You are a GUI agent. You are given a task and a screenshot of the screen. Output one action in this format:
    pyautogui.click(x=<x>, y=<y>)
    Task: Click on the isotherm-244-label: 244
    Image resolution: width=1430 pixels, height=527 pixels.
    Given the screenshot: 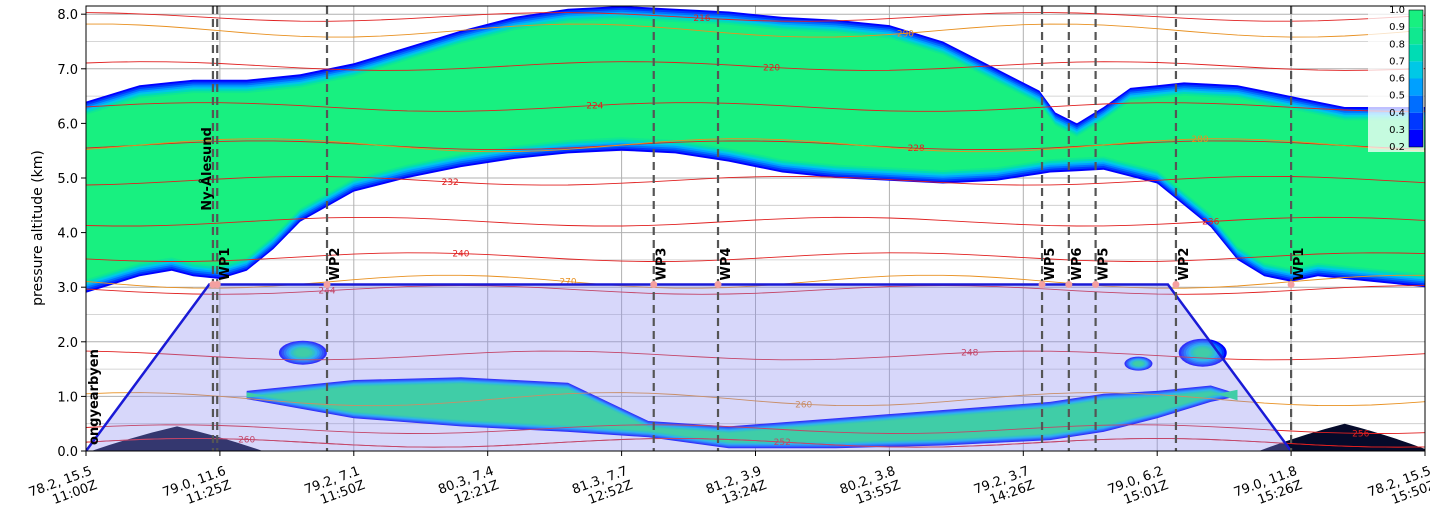 What is the action you would take?
    pyautogui.click(x=326, y=292)
    